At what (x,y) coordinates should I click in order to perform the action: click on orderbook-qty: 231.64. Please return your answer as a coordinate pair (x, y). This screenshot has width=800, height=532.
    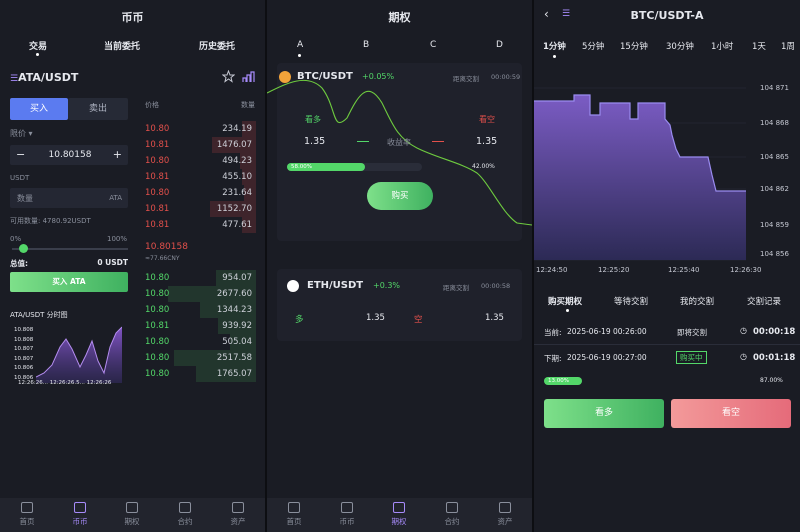
    Looking at the image, I should click on (237, 193).